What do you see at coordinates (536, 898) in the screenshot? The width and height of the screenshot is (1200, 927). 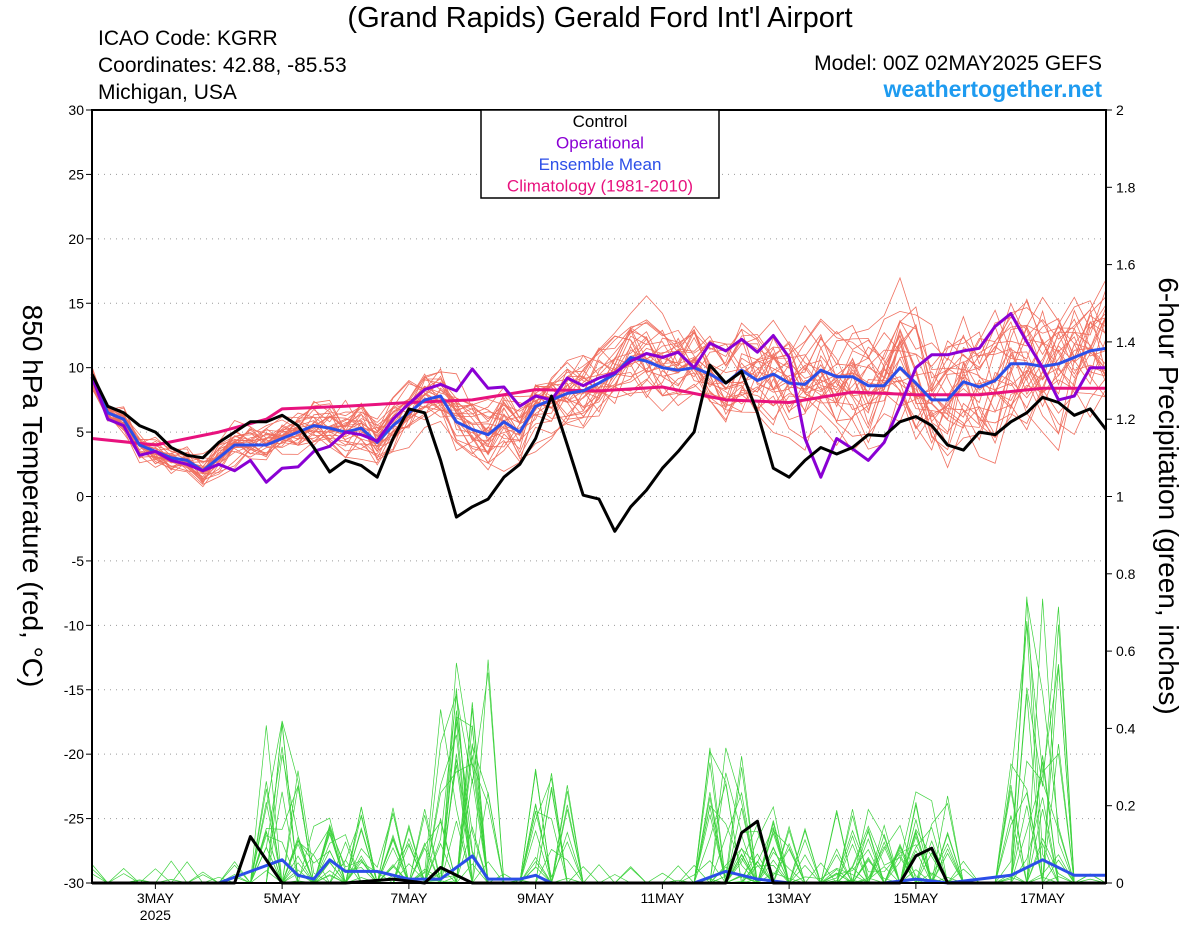 I see `x-tick-label: 9MAY` at bounding box center [536, 898].